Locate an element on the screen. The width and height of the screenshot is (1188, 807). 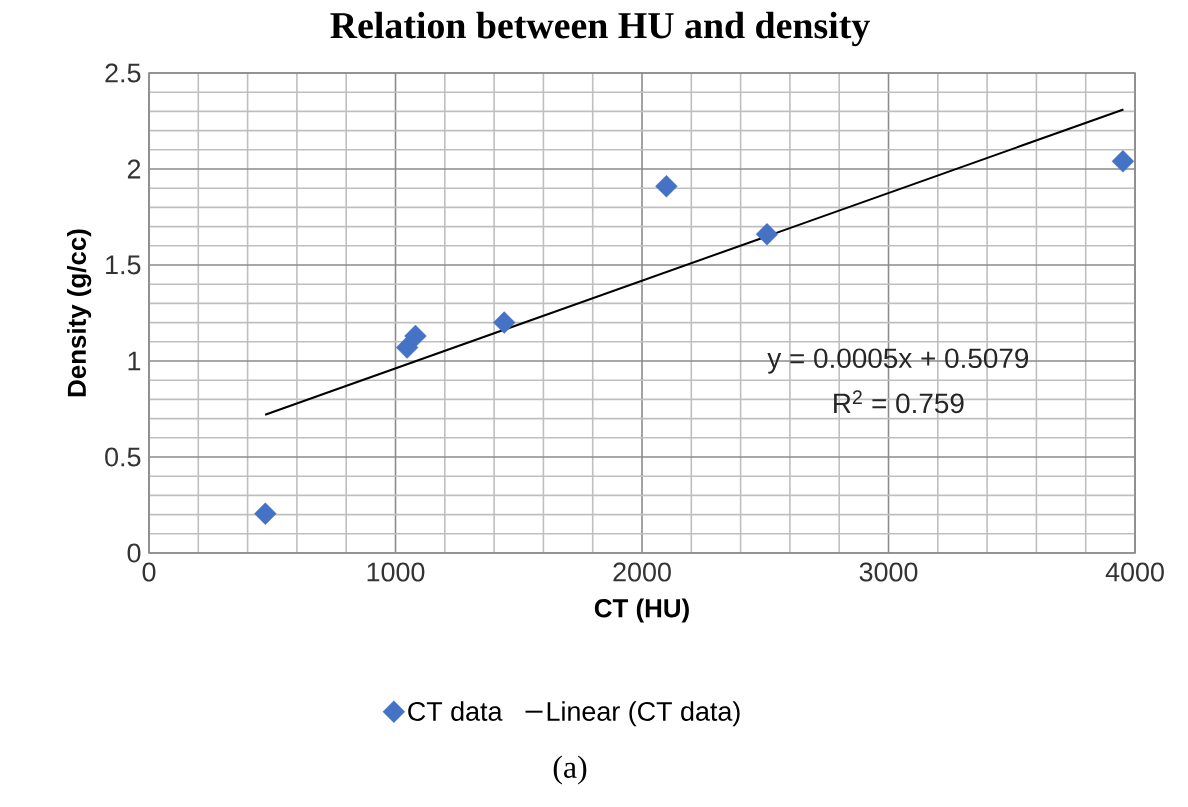
annotation: R$^{2}$ = 0.759 is located at coordinates (899, 402).